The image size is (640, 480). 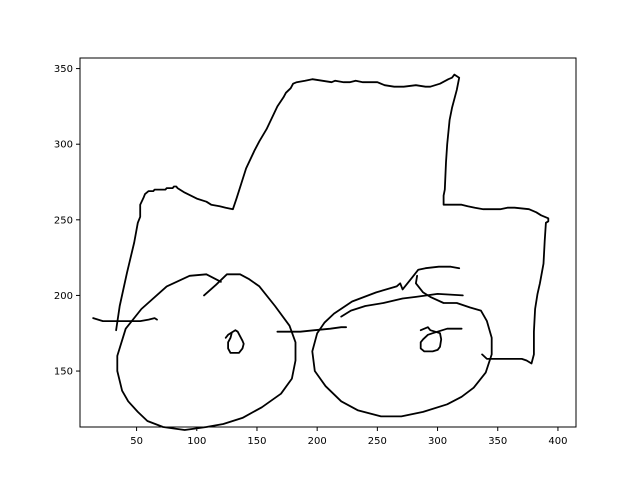 What do you see at coordinates (63, 69) in the screenshot?
I see `y-tick-label: 350` at bounding box center [63, 69].